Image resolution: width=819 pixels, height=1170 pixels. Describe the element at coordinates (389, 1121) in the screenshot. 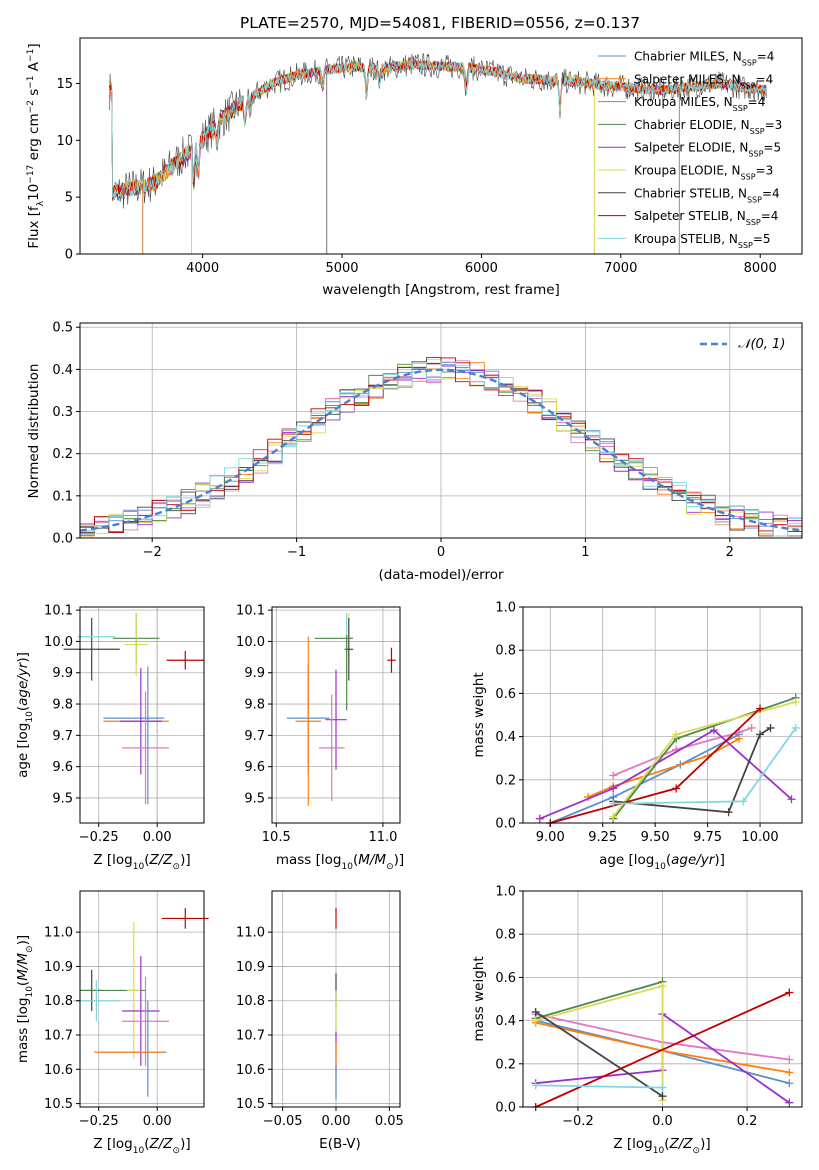

I see `mass-vs-EBV-xtick-label: 0.05` at that location.